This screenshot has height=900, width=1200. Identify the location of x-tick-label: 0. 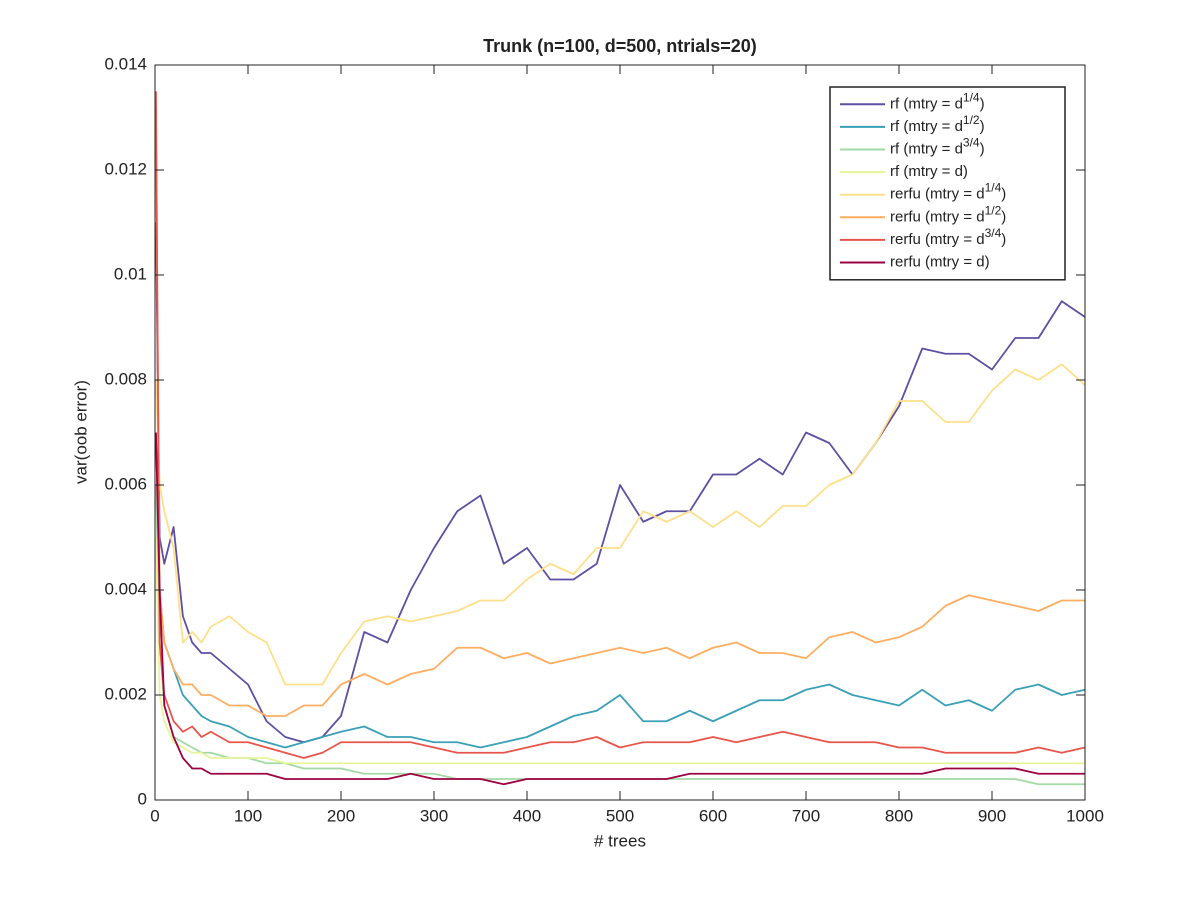
(154, 815).